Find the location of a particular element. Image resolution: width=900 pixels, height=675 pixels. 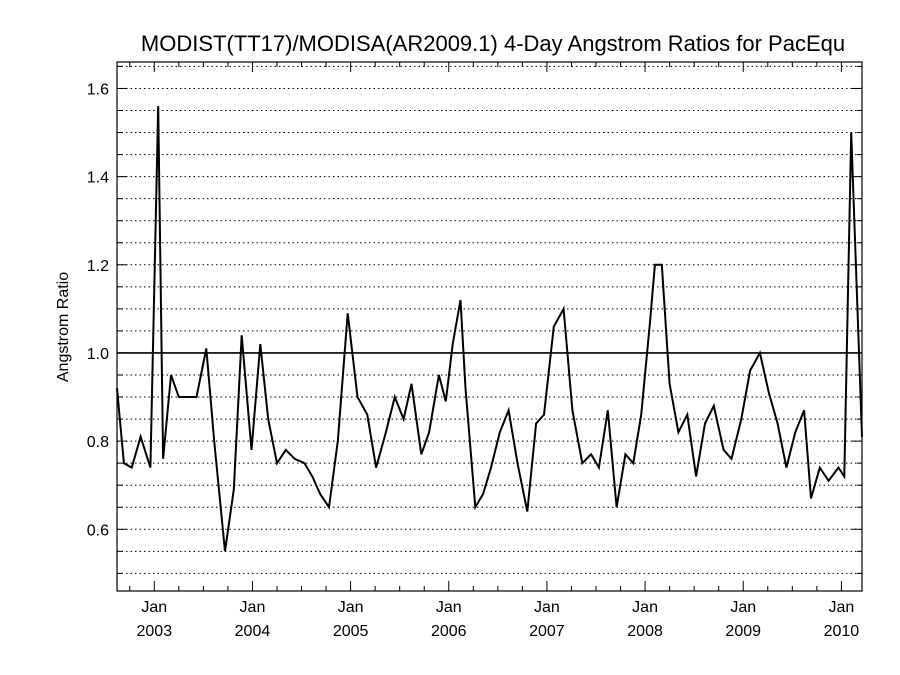

x-tick-year: 2008 is located at coordinates (645, 631).